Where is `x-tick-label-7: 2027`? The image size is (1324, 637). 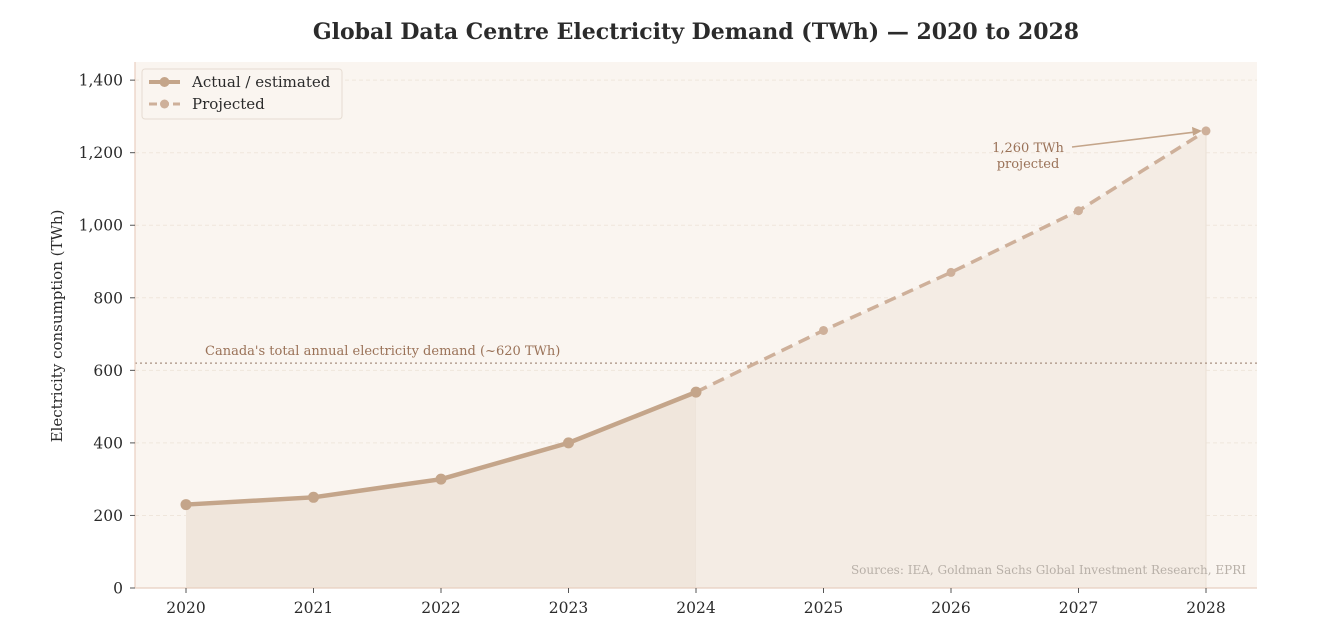 x-tick-label-7: 2027 is located at coordinates (1078, 608).